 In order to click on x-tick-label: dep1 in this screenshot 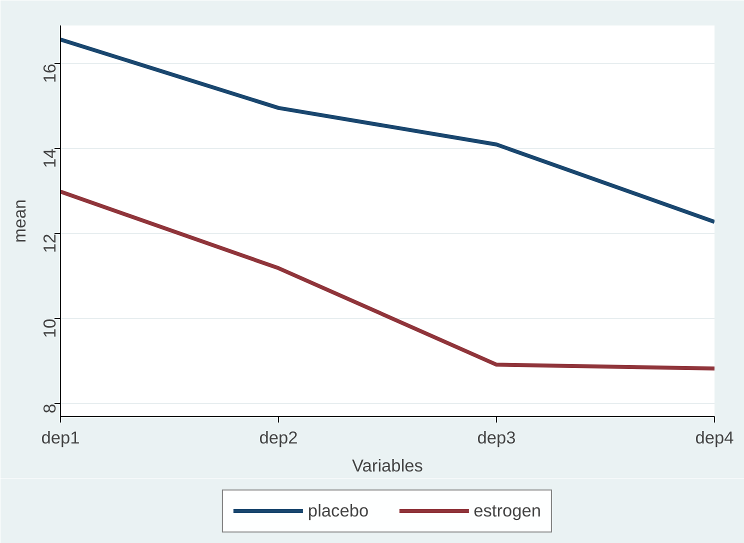, I will do `click(60, 438)`.